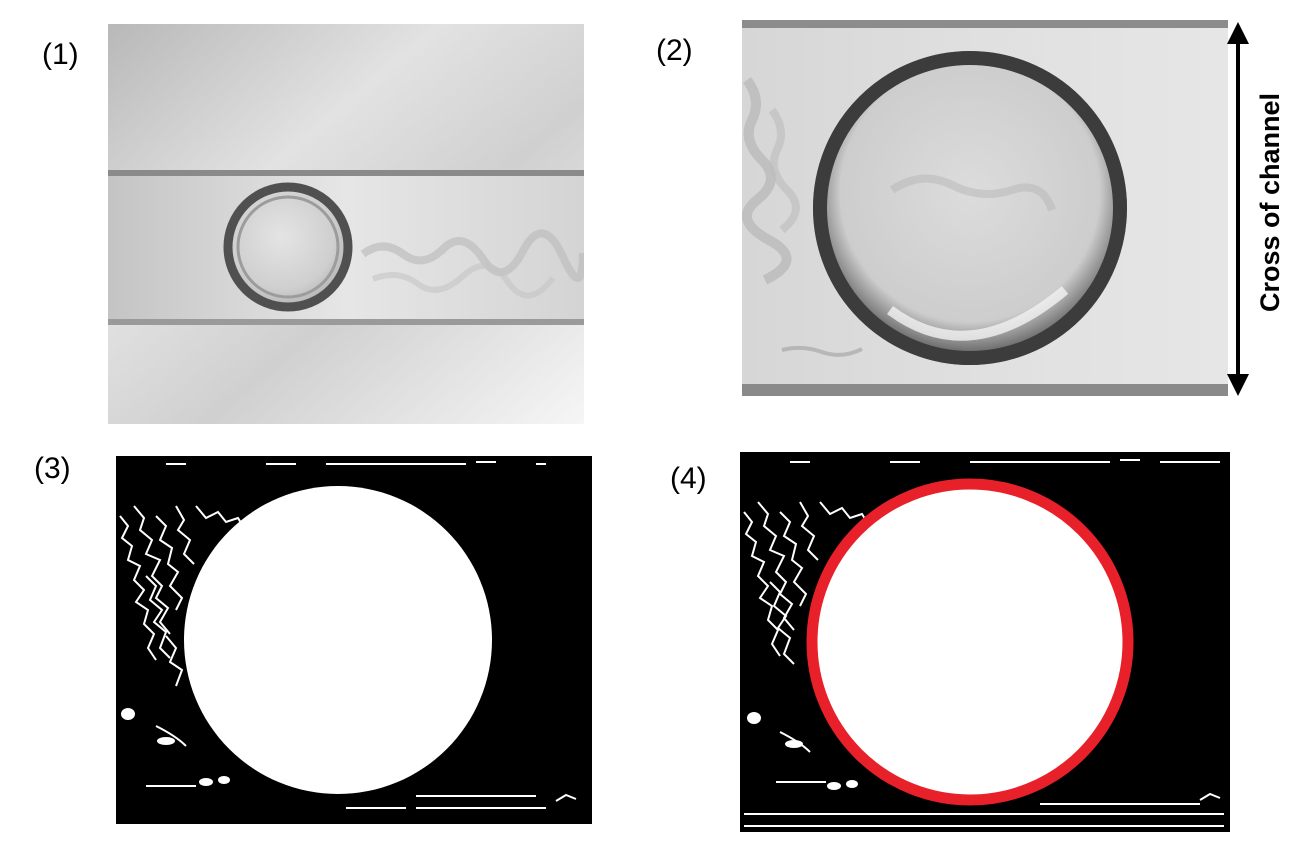  I want to click on cross-of-channel-label: Cross of channel, so click(1270, 202).